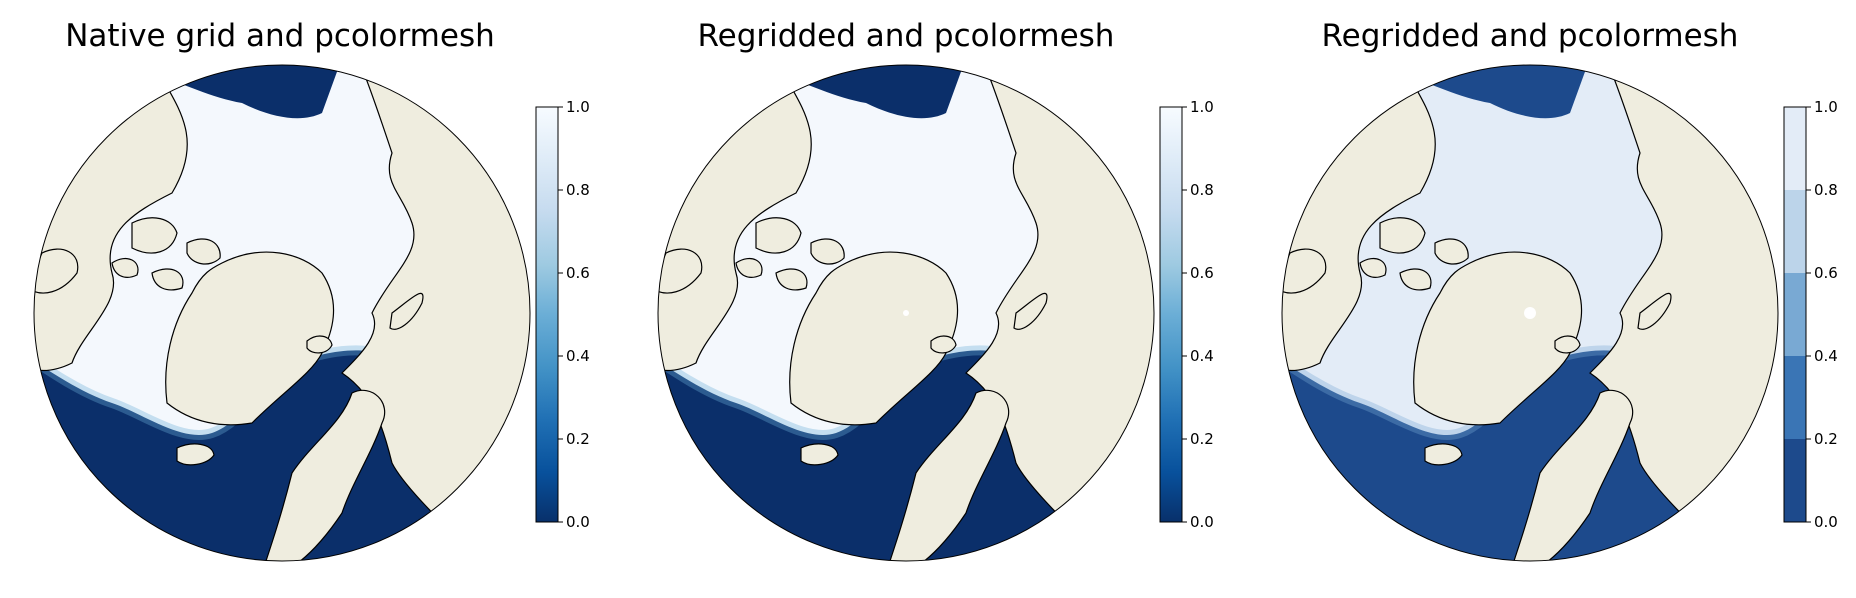 The width and height of the screenshot is (1856, 598). Describe the element at coordinates (1530, 36) in the screenshot. I see `panel-3-title: Regridded and pcolormesh` at that location.